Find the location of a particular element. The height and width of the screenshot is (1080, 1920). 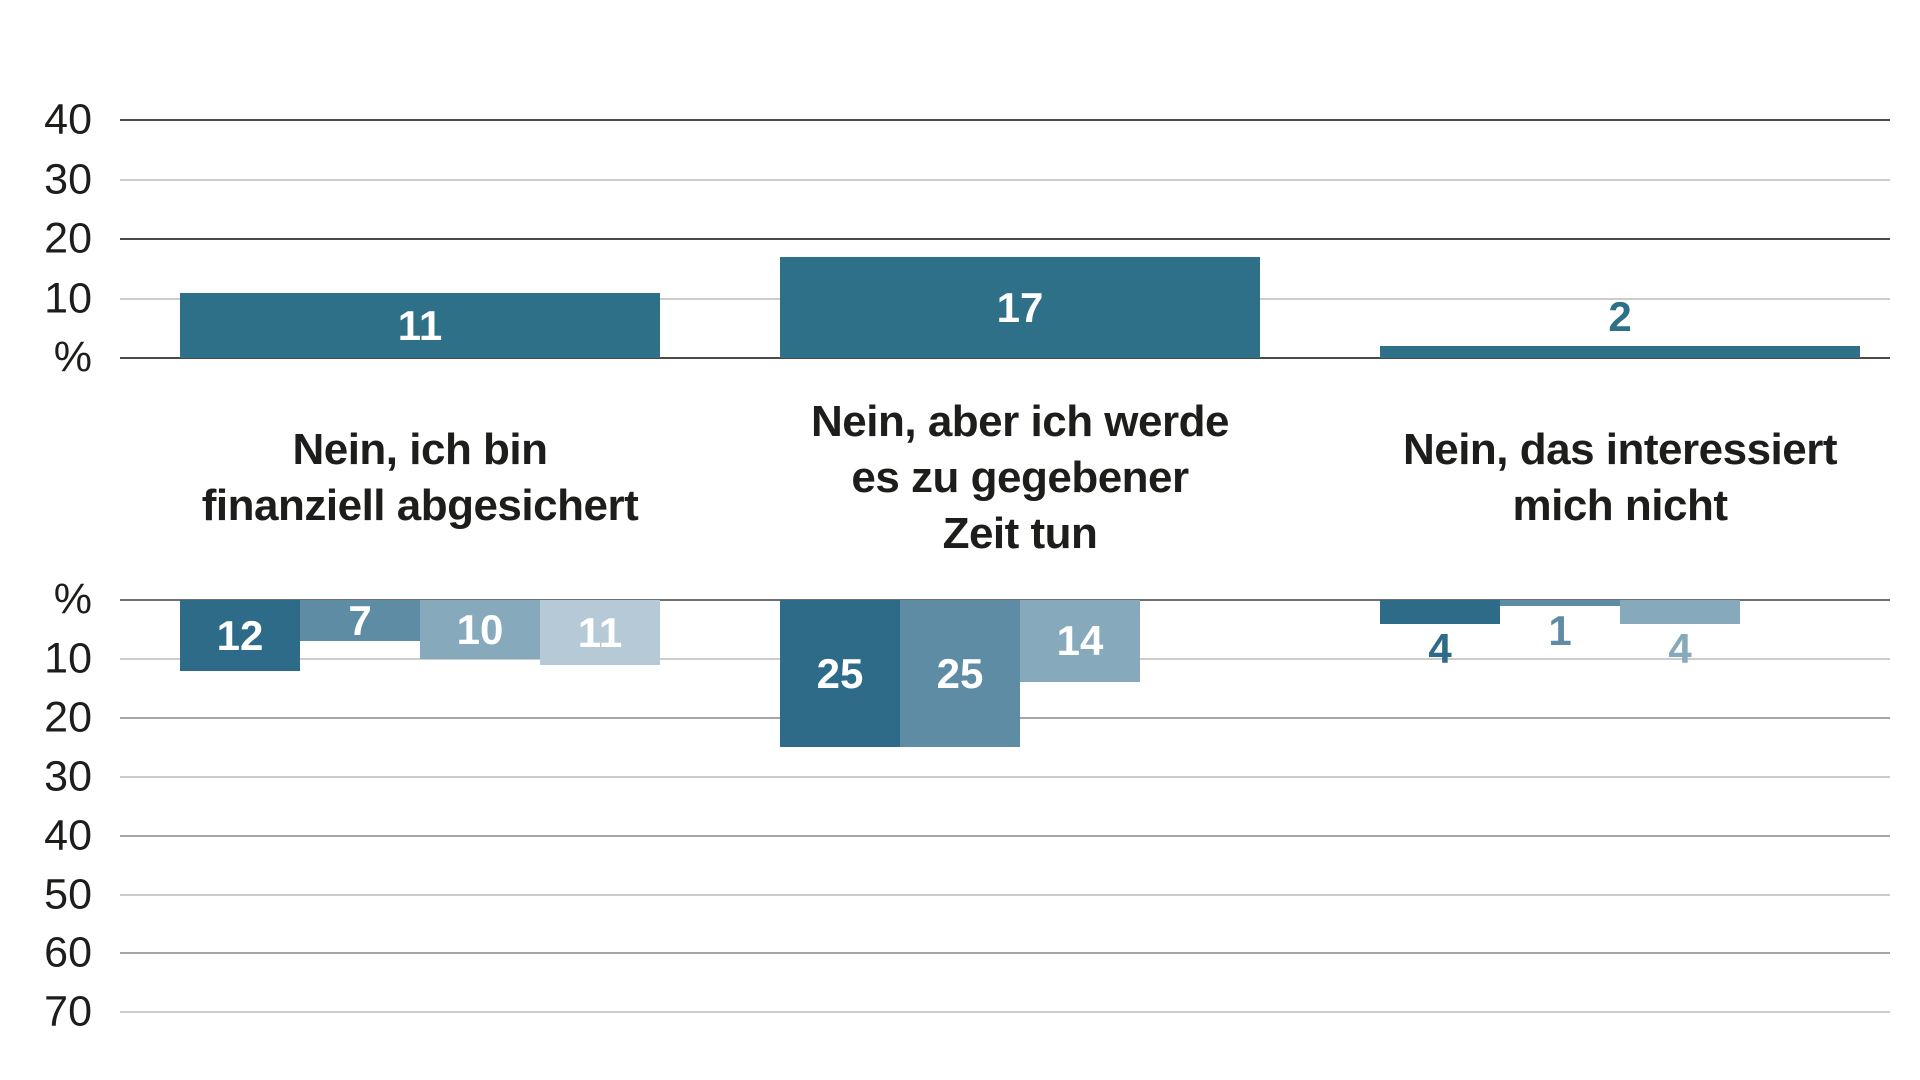

bottom-bar-series-2-cat2 is located at coordinates (960, 673).